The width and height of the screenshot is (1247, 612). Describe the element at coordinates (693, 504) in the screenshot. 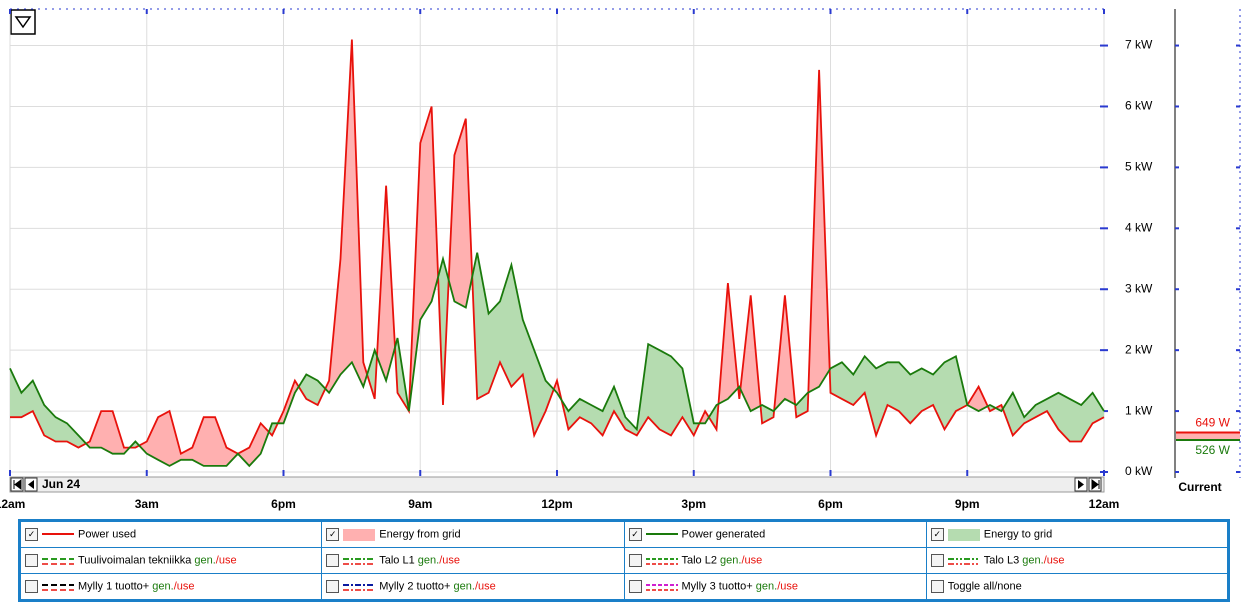

I see `x-tick-label: 3pm` at that location.